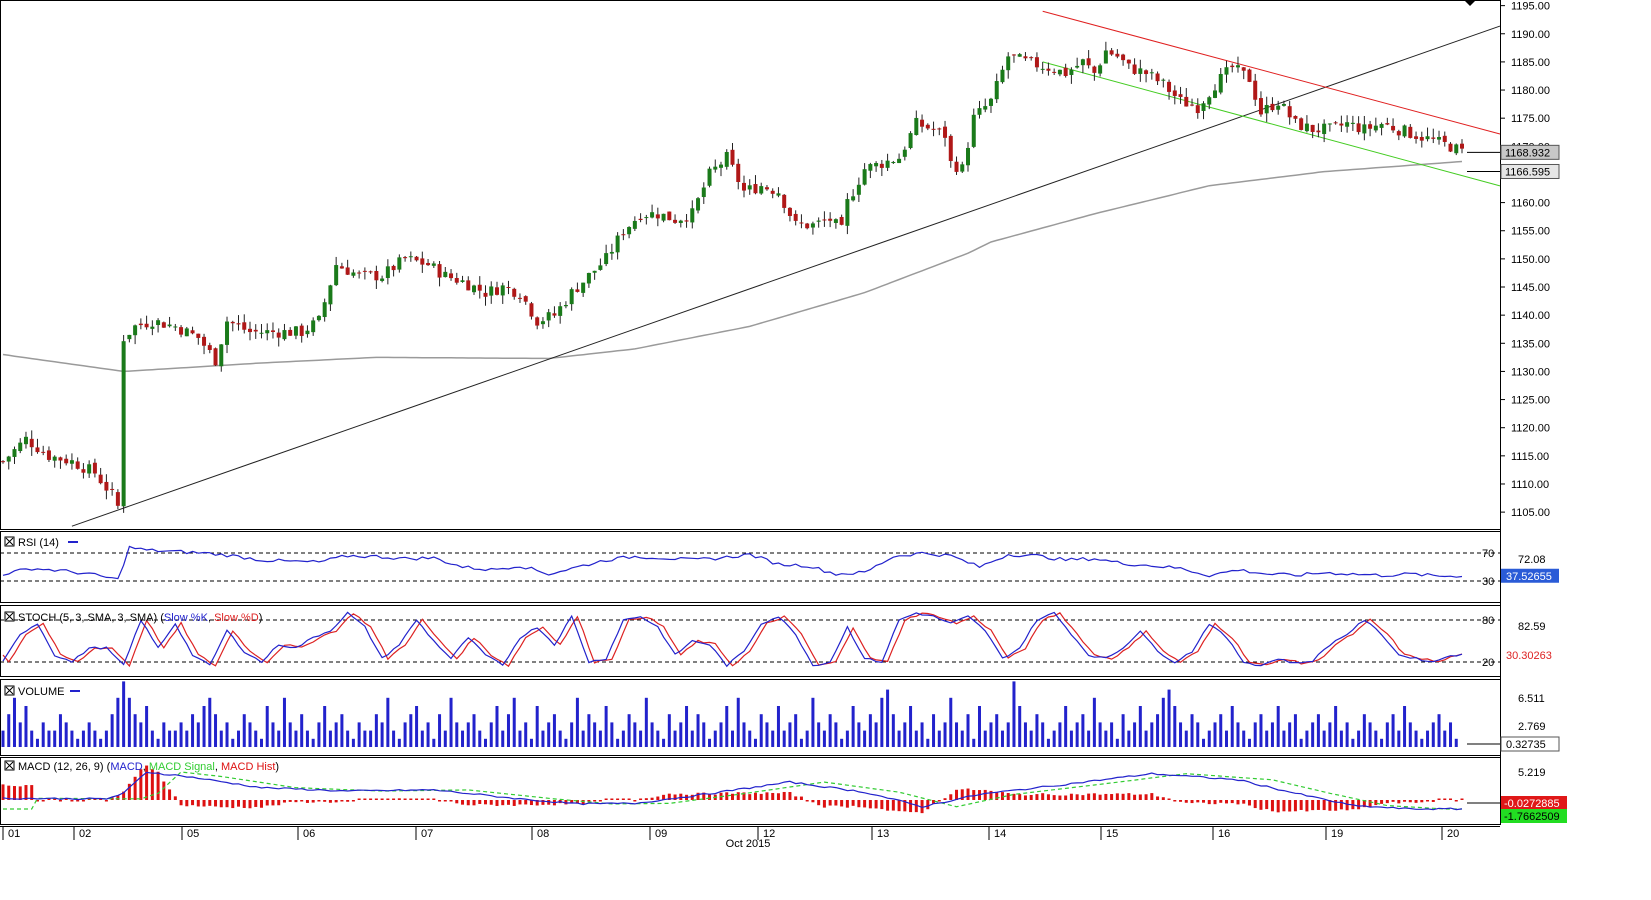 The image size is (1651, 900). I want to click on volume-title: VOLUME, so click(41, 692).